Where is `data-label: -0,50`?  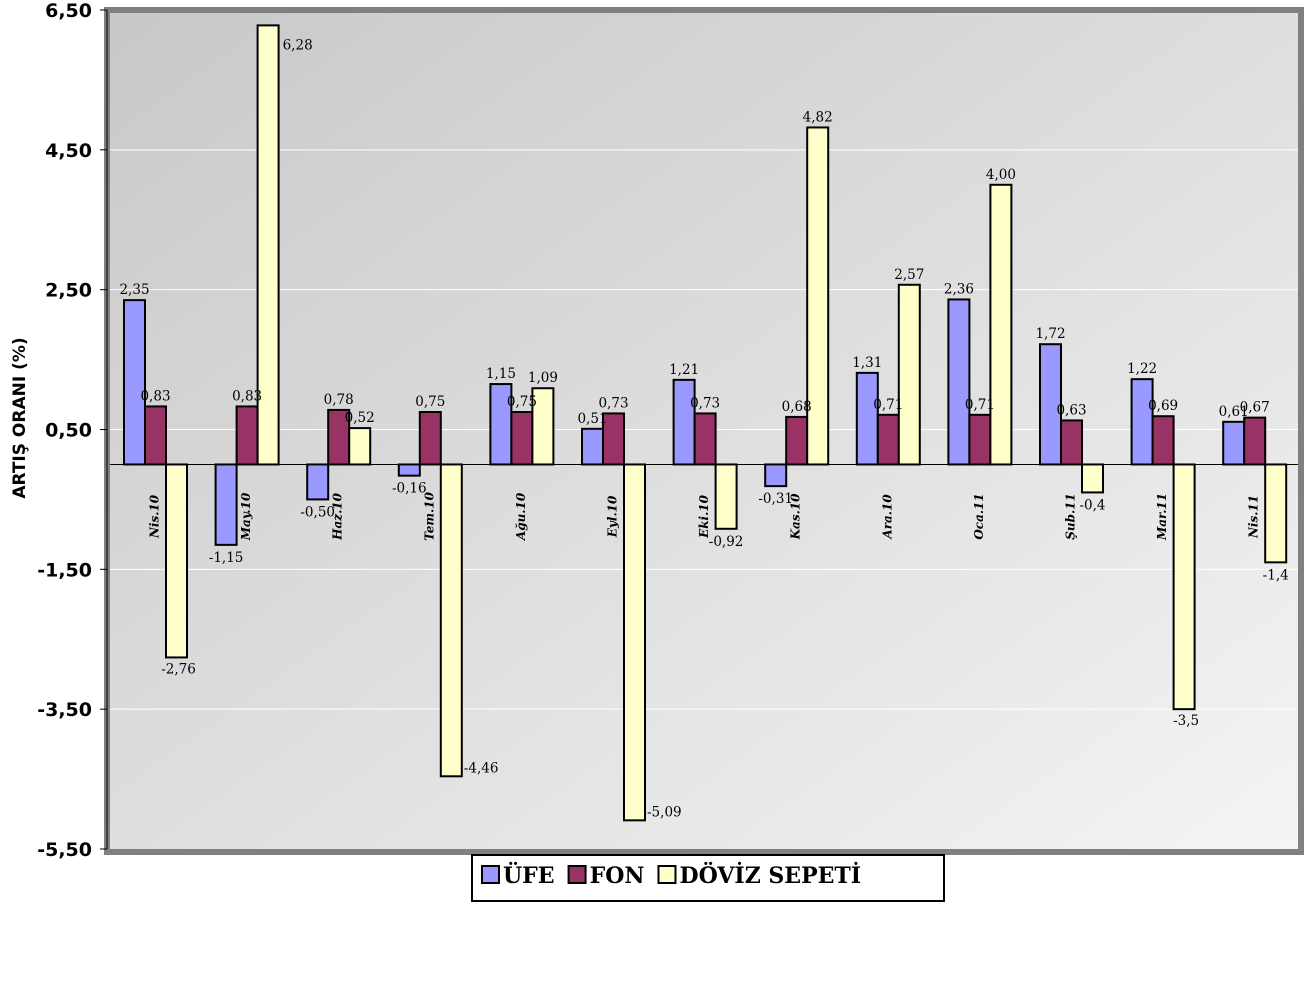
data-label: -0,50 is located at coordinates (317, 512).